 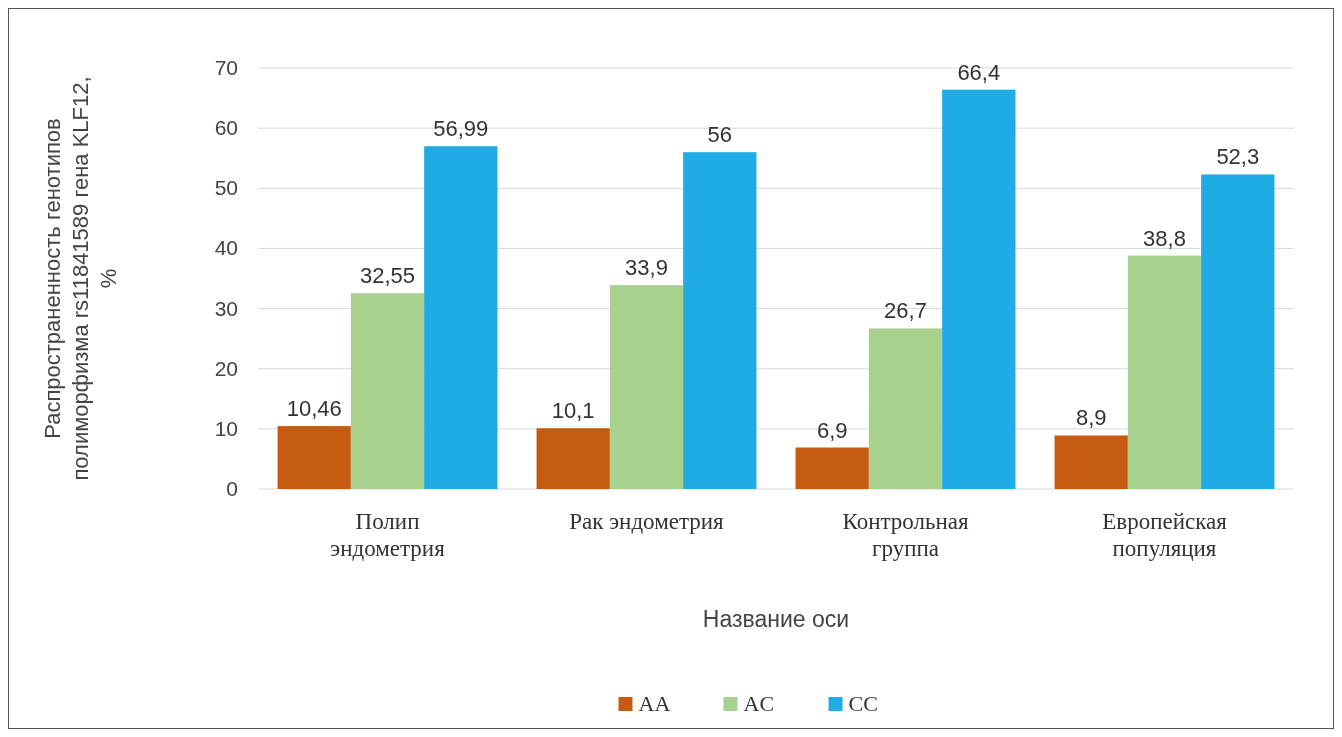 I want to click on data-label: 52,3, so click(x=1238, y=157).